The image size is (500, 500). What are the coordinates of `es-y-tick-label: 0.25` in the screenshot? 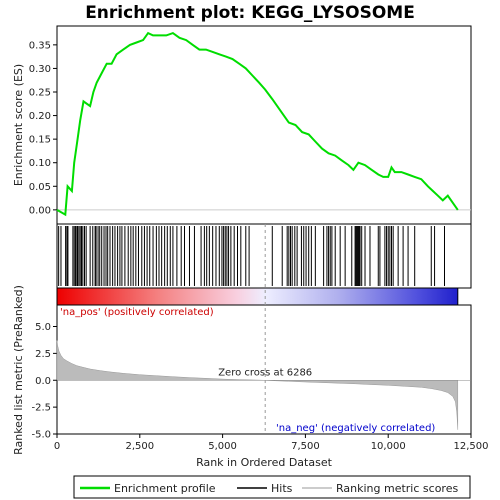 It's located at (40, 93).